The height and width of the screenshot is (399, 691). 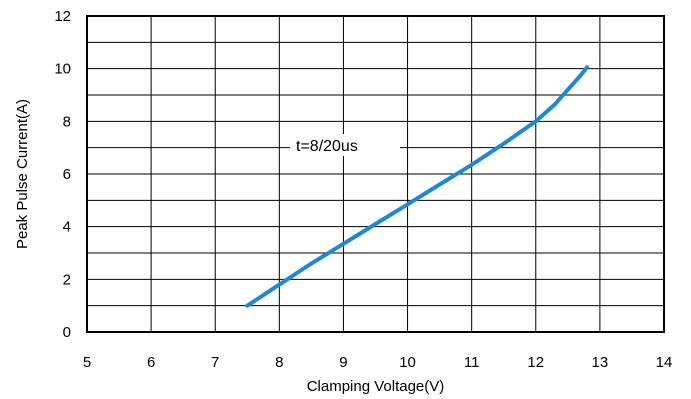 What do you see at coordinates (62, 69) in the screenshot?
I see `y-tick-label: 10` at bounding box center [62, 69].